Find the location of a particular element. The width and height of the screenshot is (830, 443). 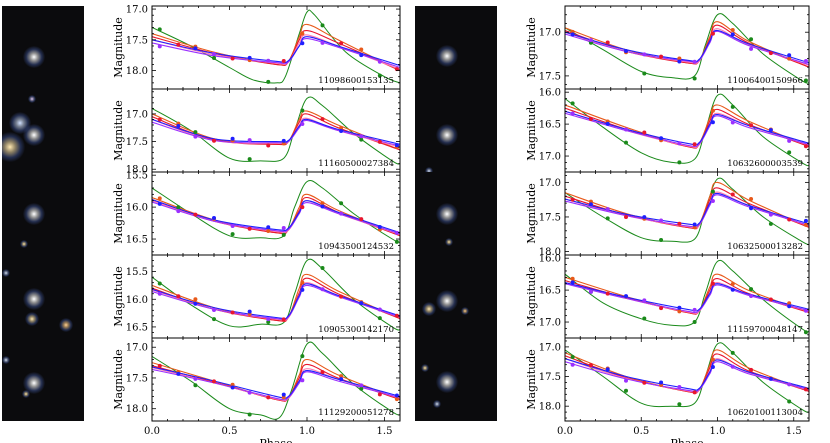

x-tick-label: 0.0 is located at coordinates (152, 431).